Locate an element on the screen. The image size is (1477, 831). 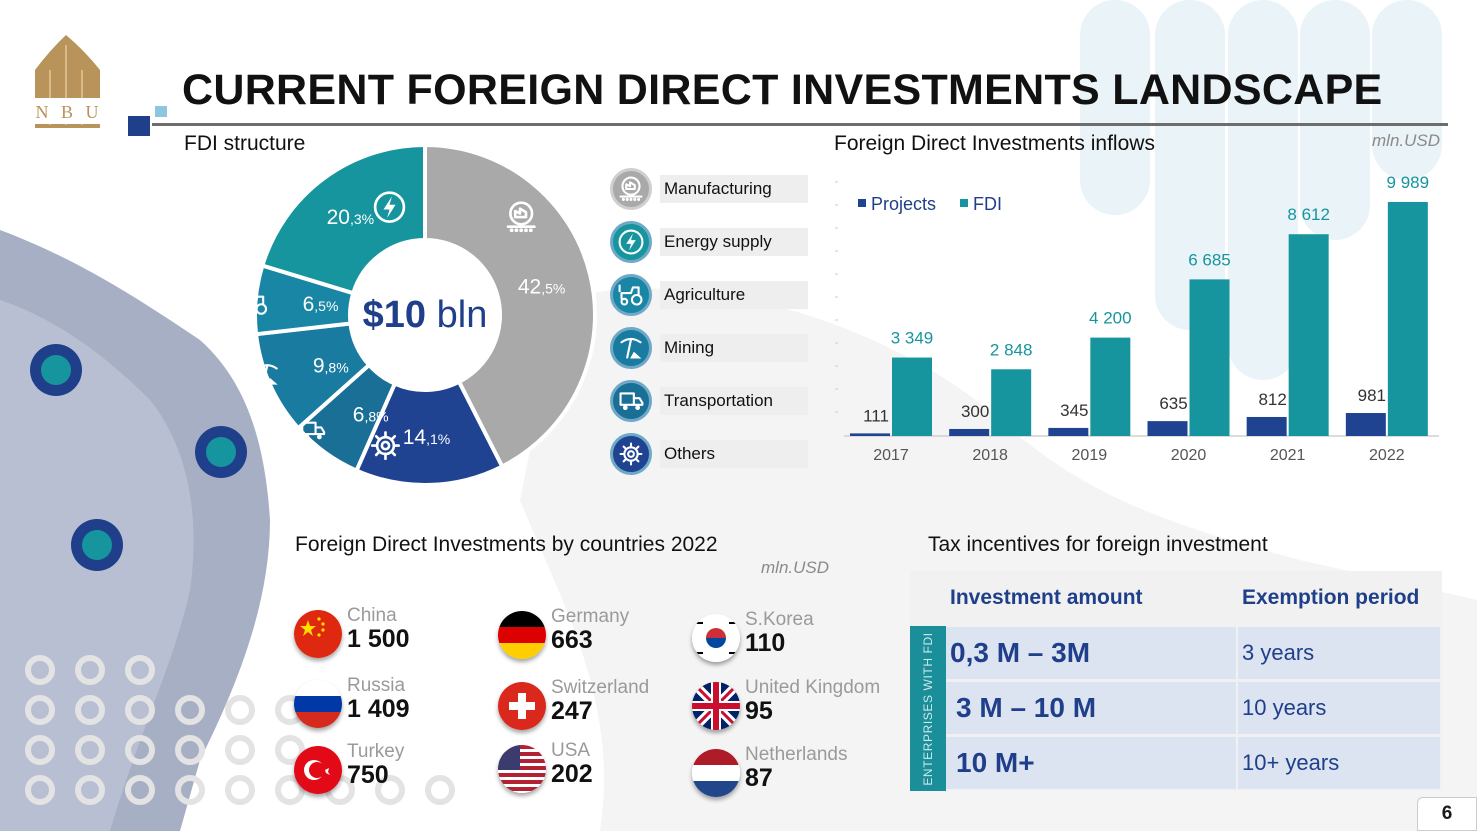
donut-slice-label: 6,5% is located at coordinates (321, 304).